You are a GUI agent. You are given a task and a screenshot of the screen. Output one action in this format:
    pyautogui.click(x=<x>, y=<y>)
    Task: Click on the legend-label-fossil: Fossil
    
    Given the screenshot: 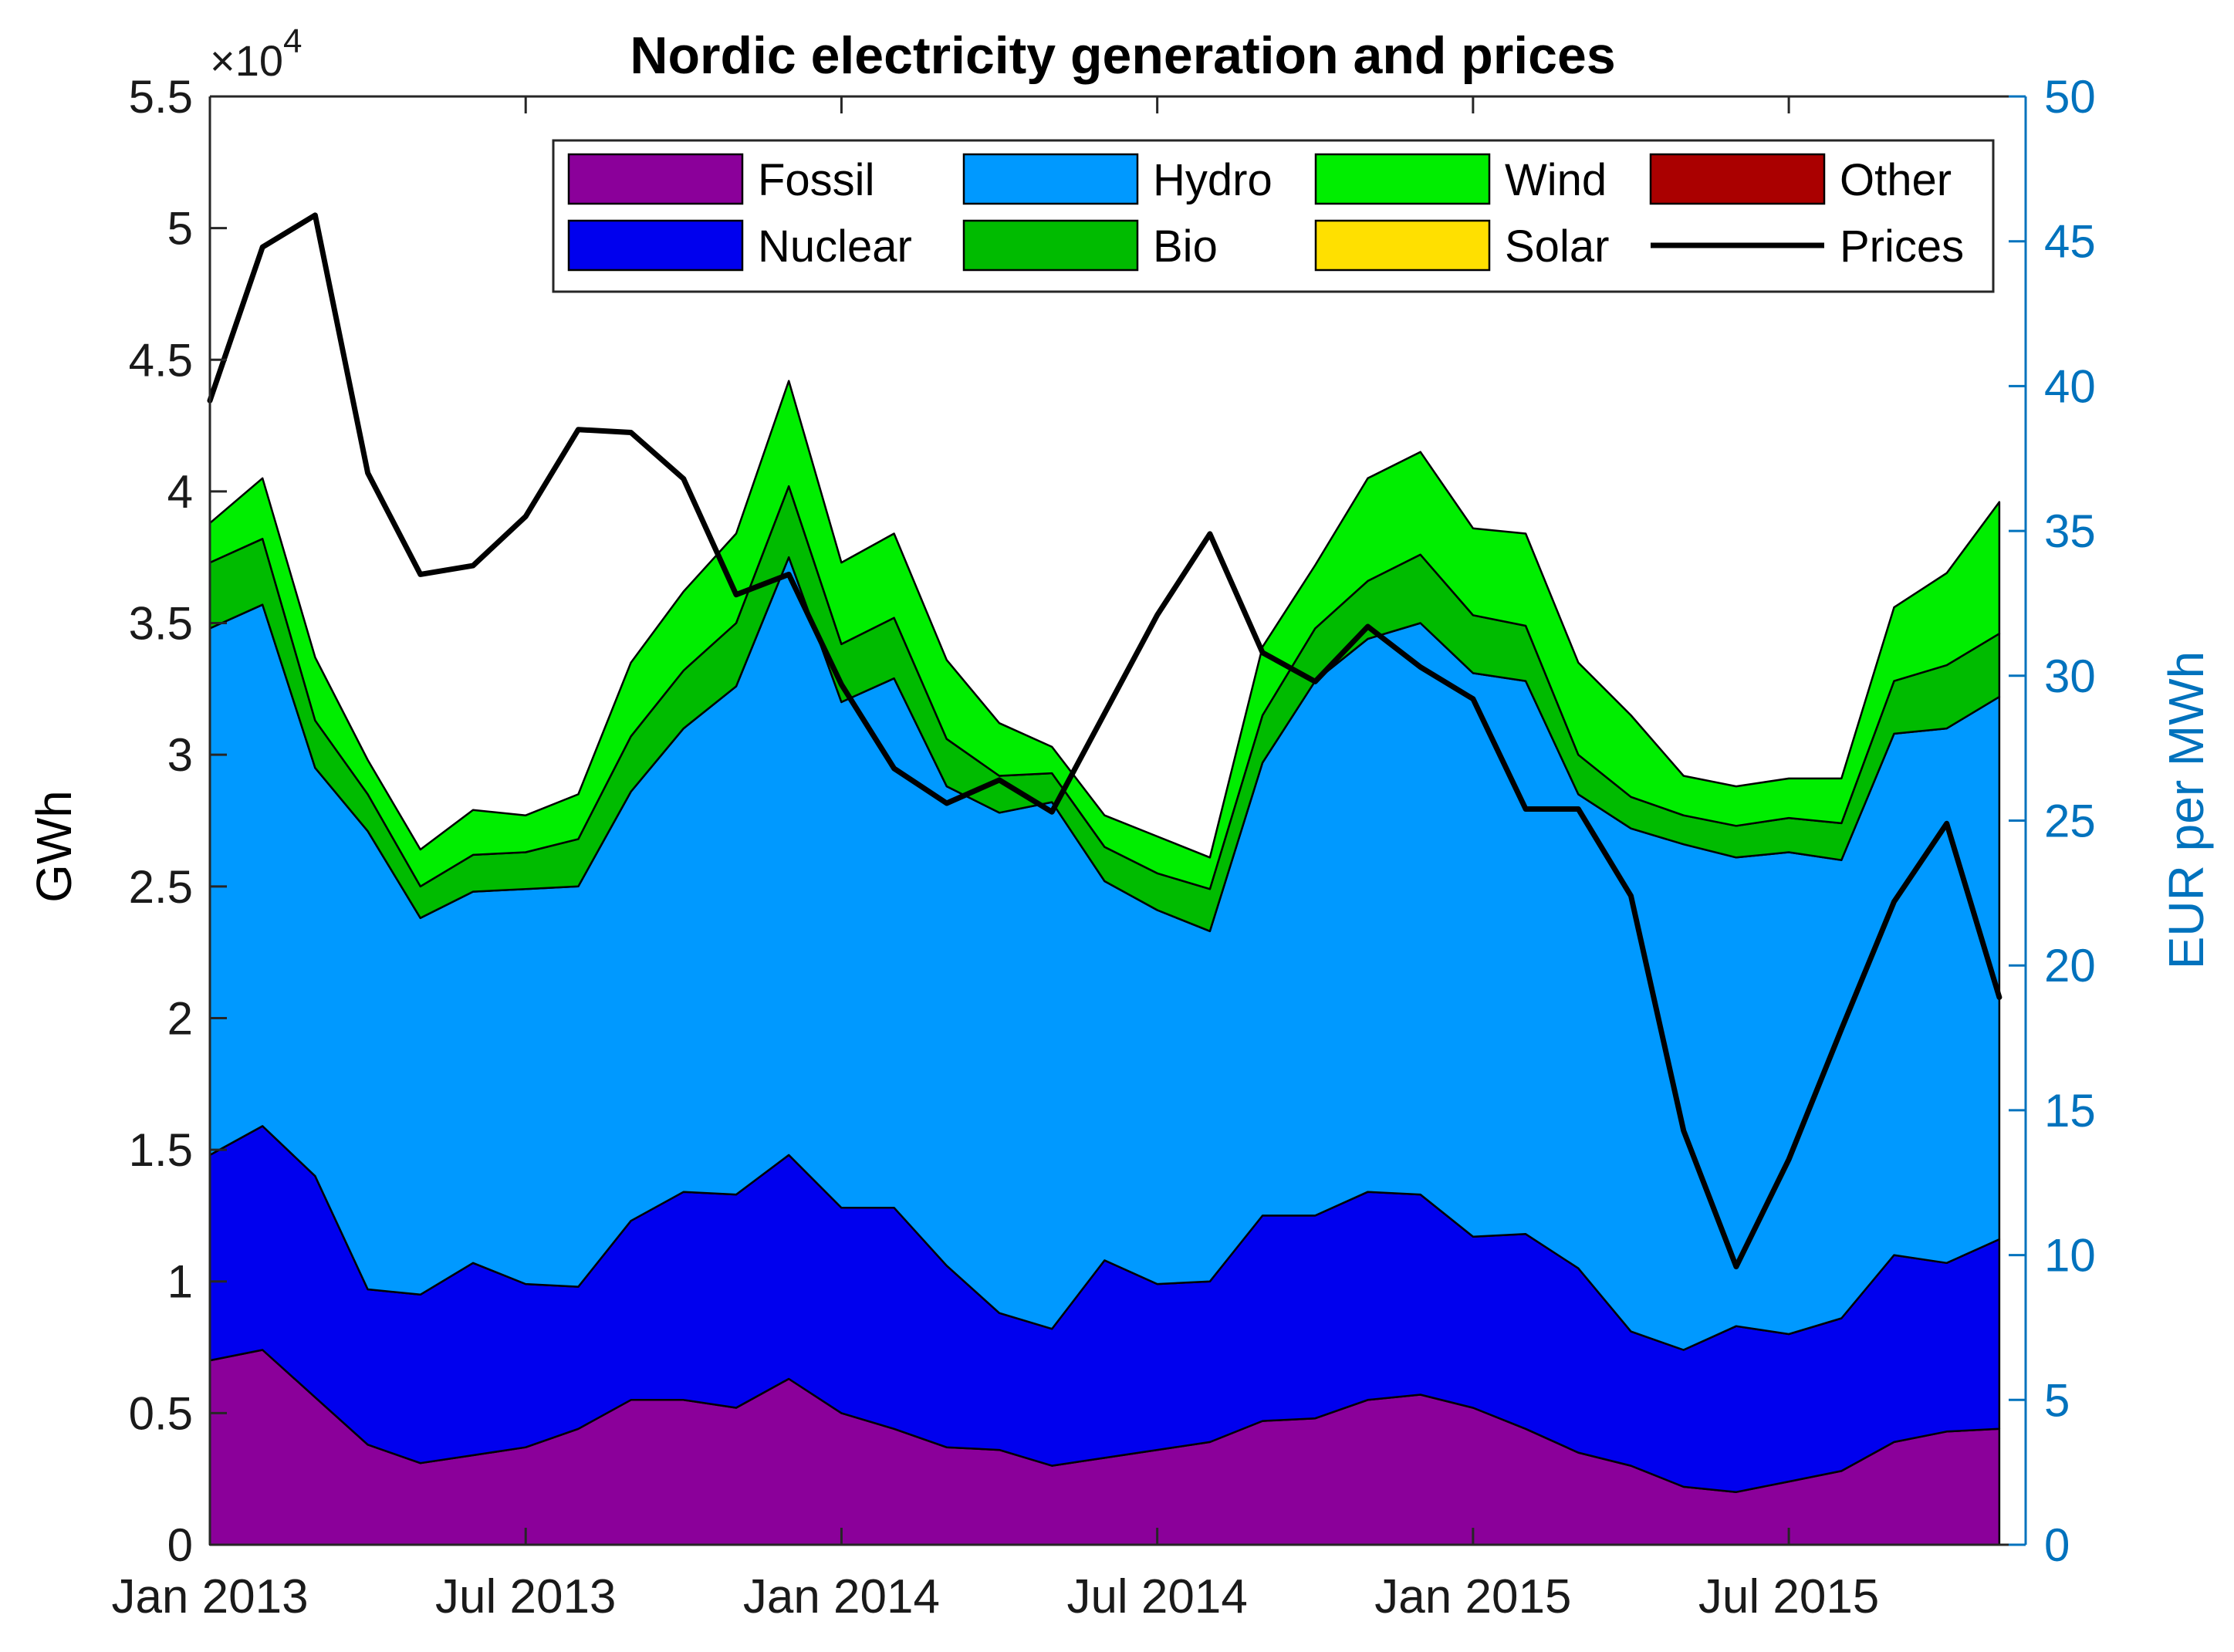 What is the action you would take?
    pyautogui.click(x=816, y=180)
    